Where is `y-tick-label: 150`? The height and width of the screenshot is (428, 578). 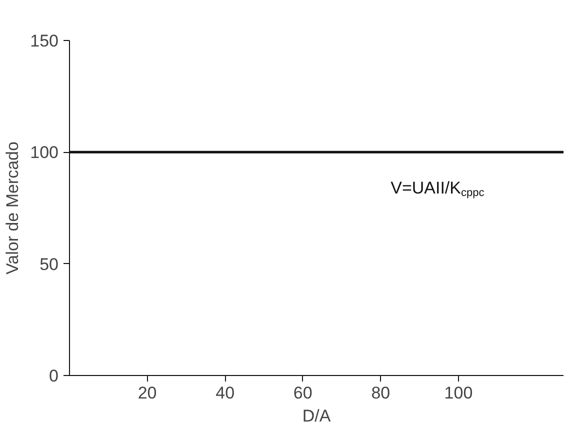 y-tick-label: 150 is located at coordinates (44, 41).